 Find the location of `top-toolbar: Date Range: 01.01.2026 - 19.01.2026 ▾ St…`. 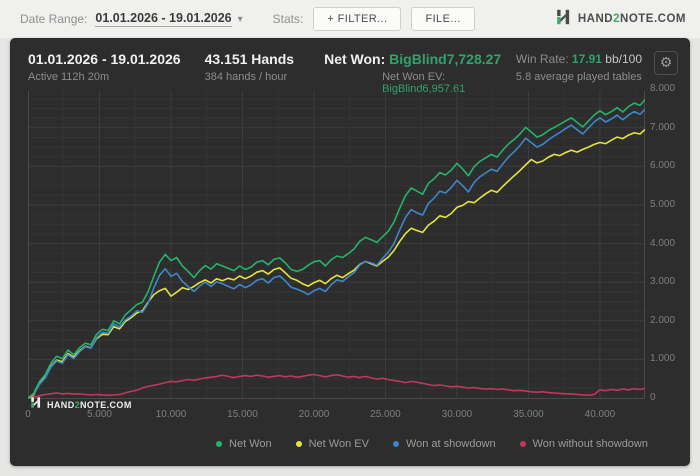

top-toolbar: Date Range: 01.01.2026 - 19.01.2026 ▾ St… is located at coordinates (350, 19).